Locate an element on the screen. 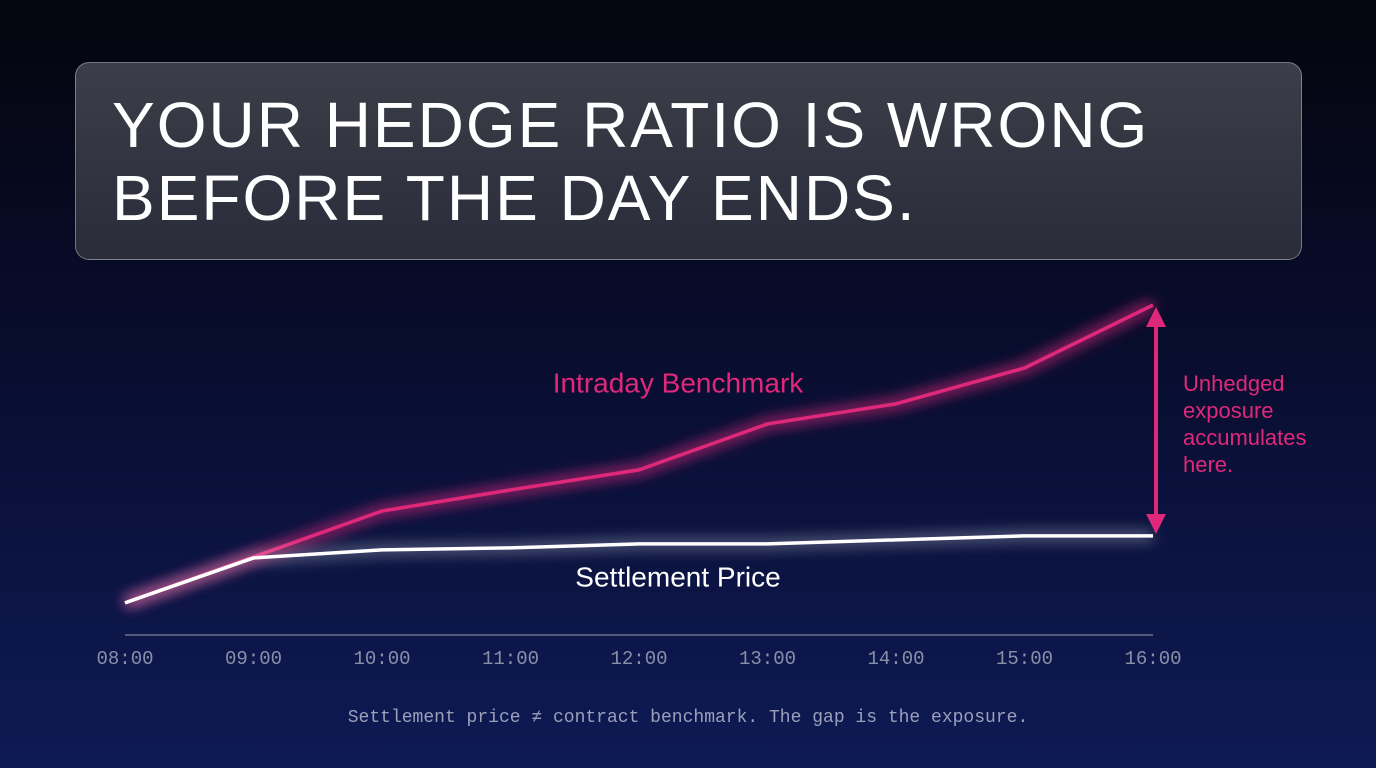 This screenshot has width=1376, height=768. series-label: Settlement Price is located at coordinates (677, 576).